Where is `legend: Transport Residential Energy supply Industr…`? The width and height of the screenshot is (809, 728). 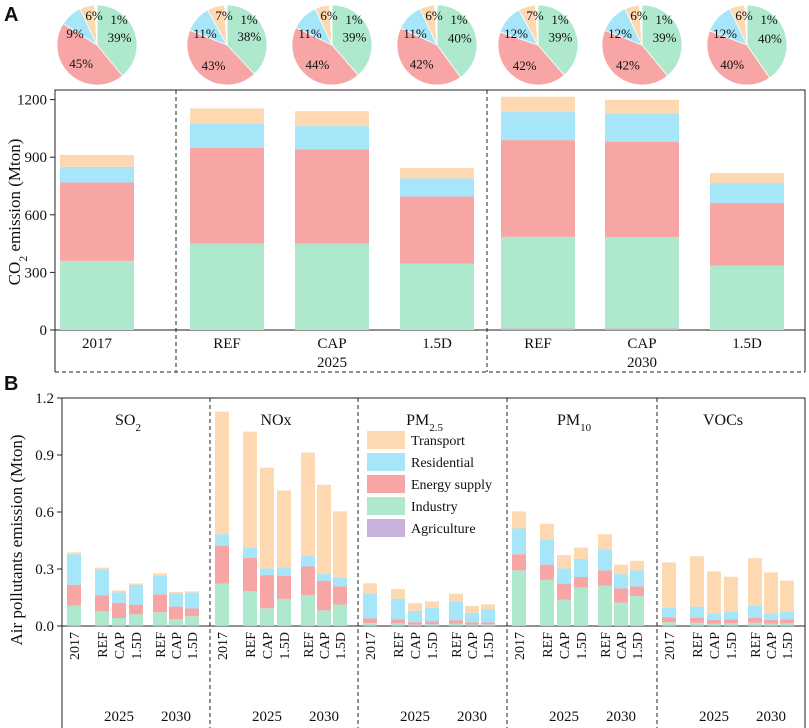
legend: Transport Residential Energy supply Industr… is located at coordinates (429, 484).